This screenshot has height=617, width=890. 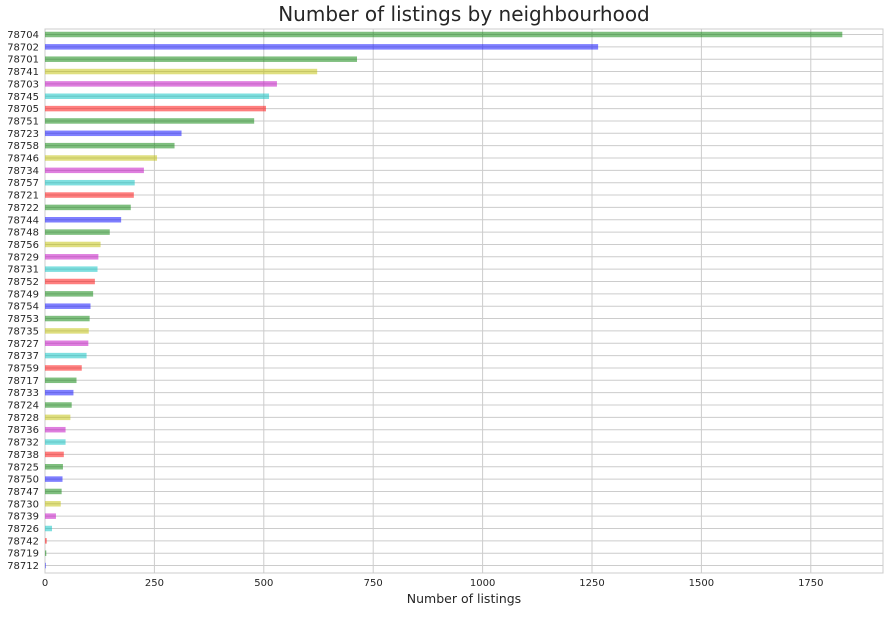 I want to click on x-tick-label: 0, so click(x=45, y=583).